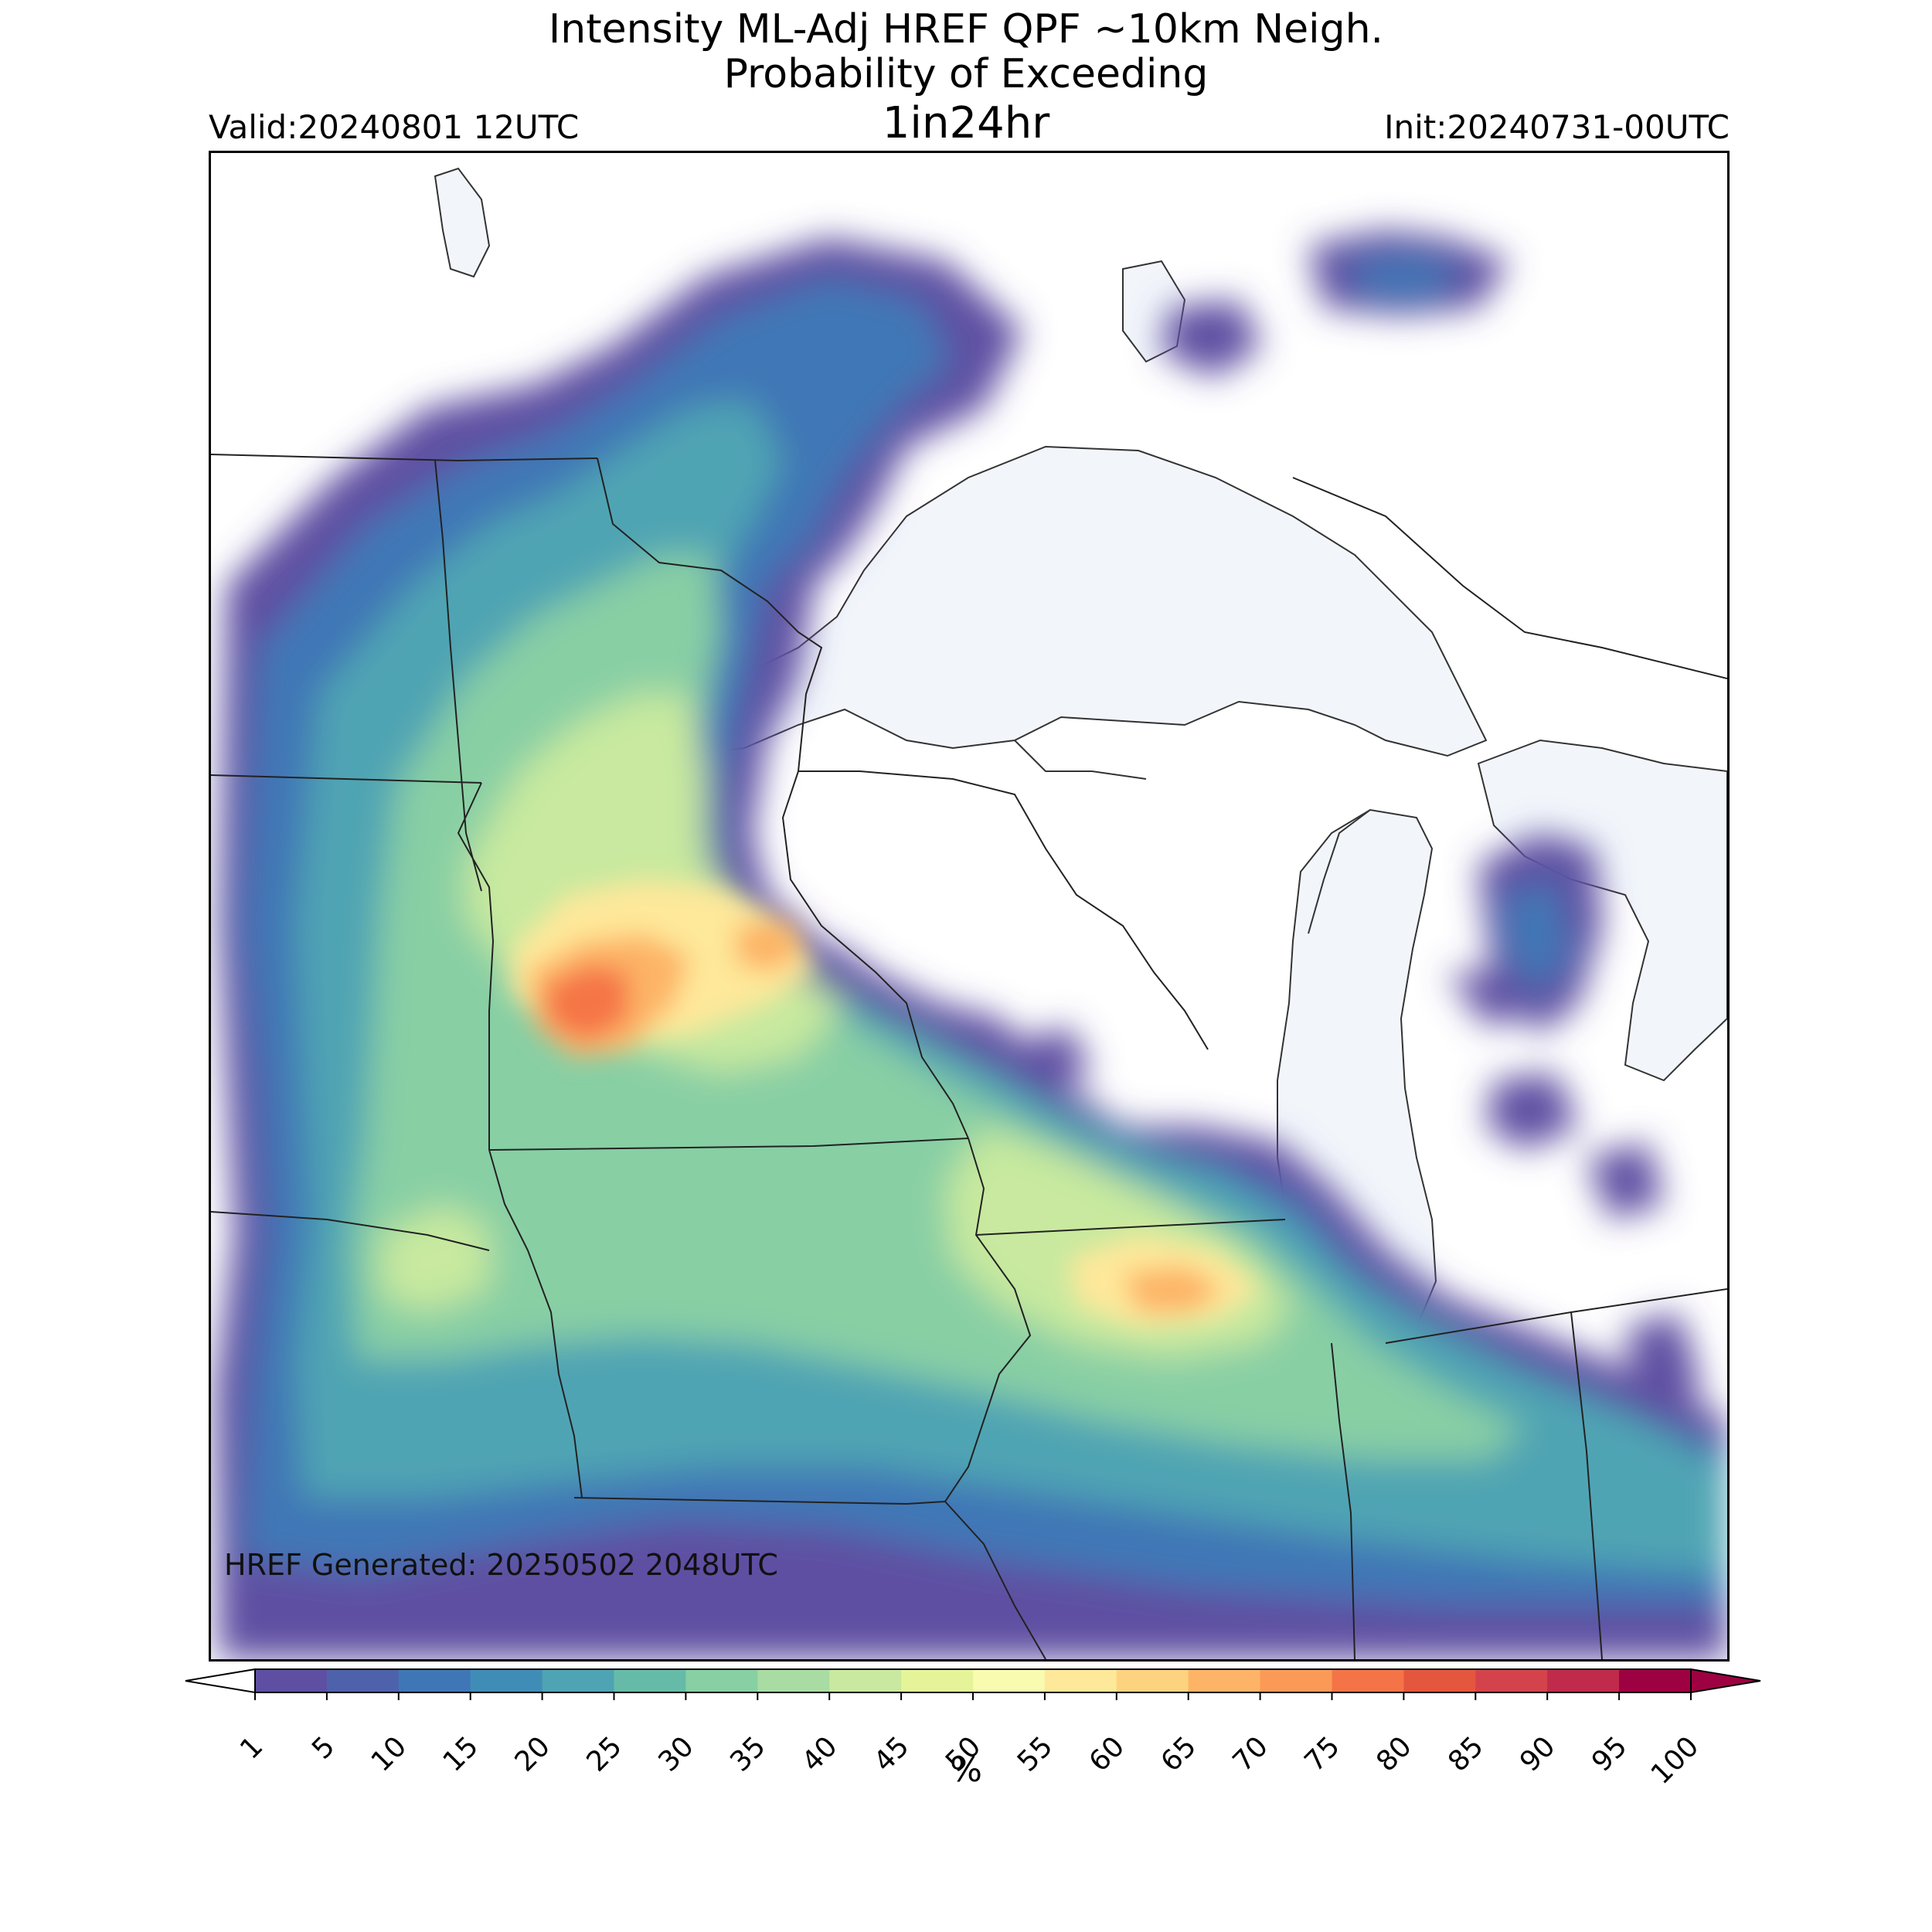 The width and height of the screenshot is (1932, 1932). What do you see at coordinates (966, 74) in the screenshot?
I see `chart-subtitle: Probability of Exceeding` at bounding box center [966, 74].